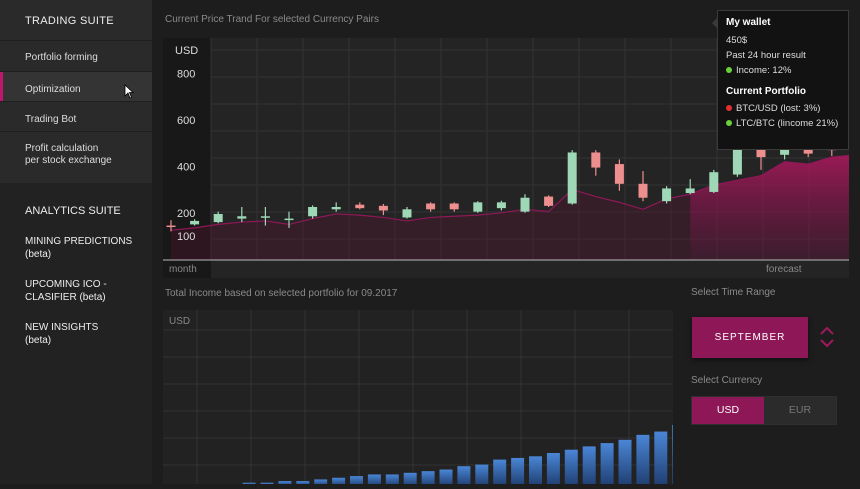  Describe the element at coordinates (766, 55) in the screenshot. I see `wallet-period: Past 24 hour result` at that location.